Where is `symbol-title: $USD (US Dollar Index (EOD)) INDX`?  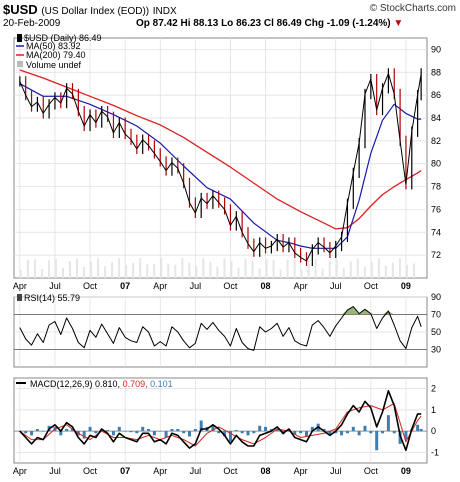
symbol-title: $USD (US Dollar Index (EOD)) INDX is located at coordinates (90, 9).